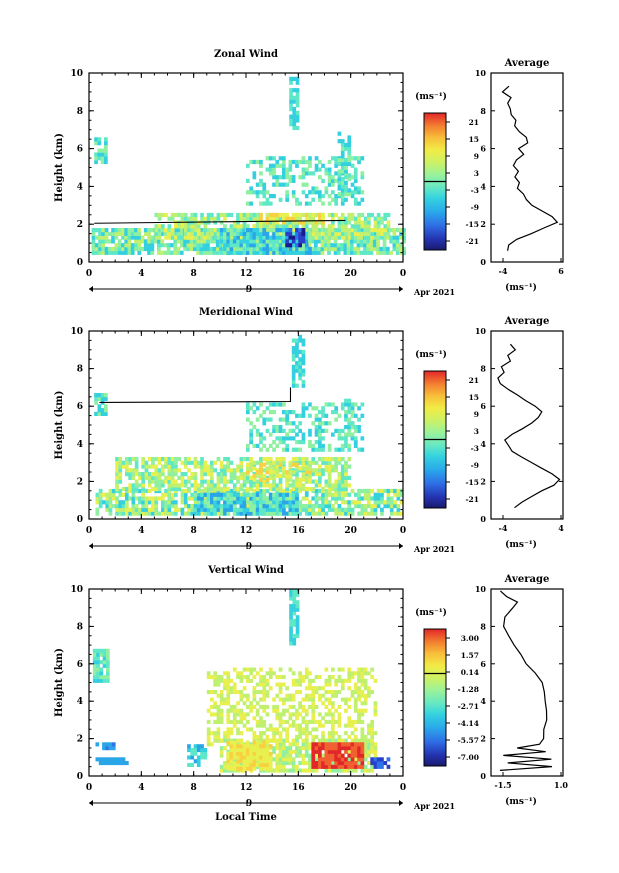 The height and width of the screenshot is (873, 619). Describe the element at coordinates (80, 740) in the screenshot. I see `y-tick-label: 2` at that location.